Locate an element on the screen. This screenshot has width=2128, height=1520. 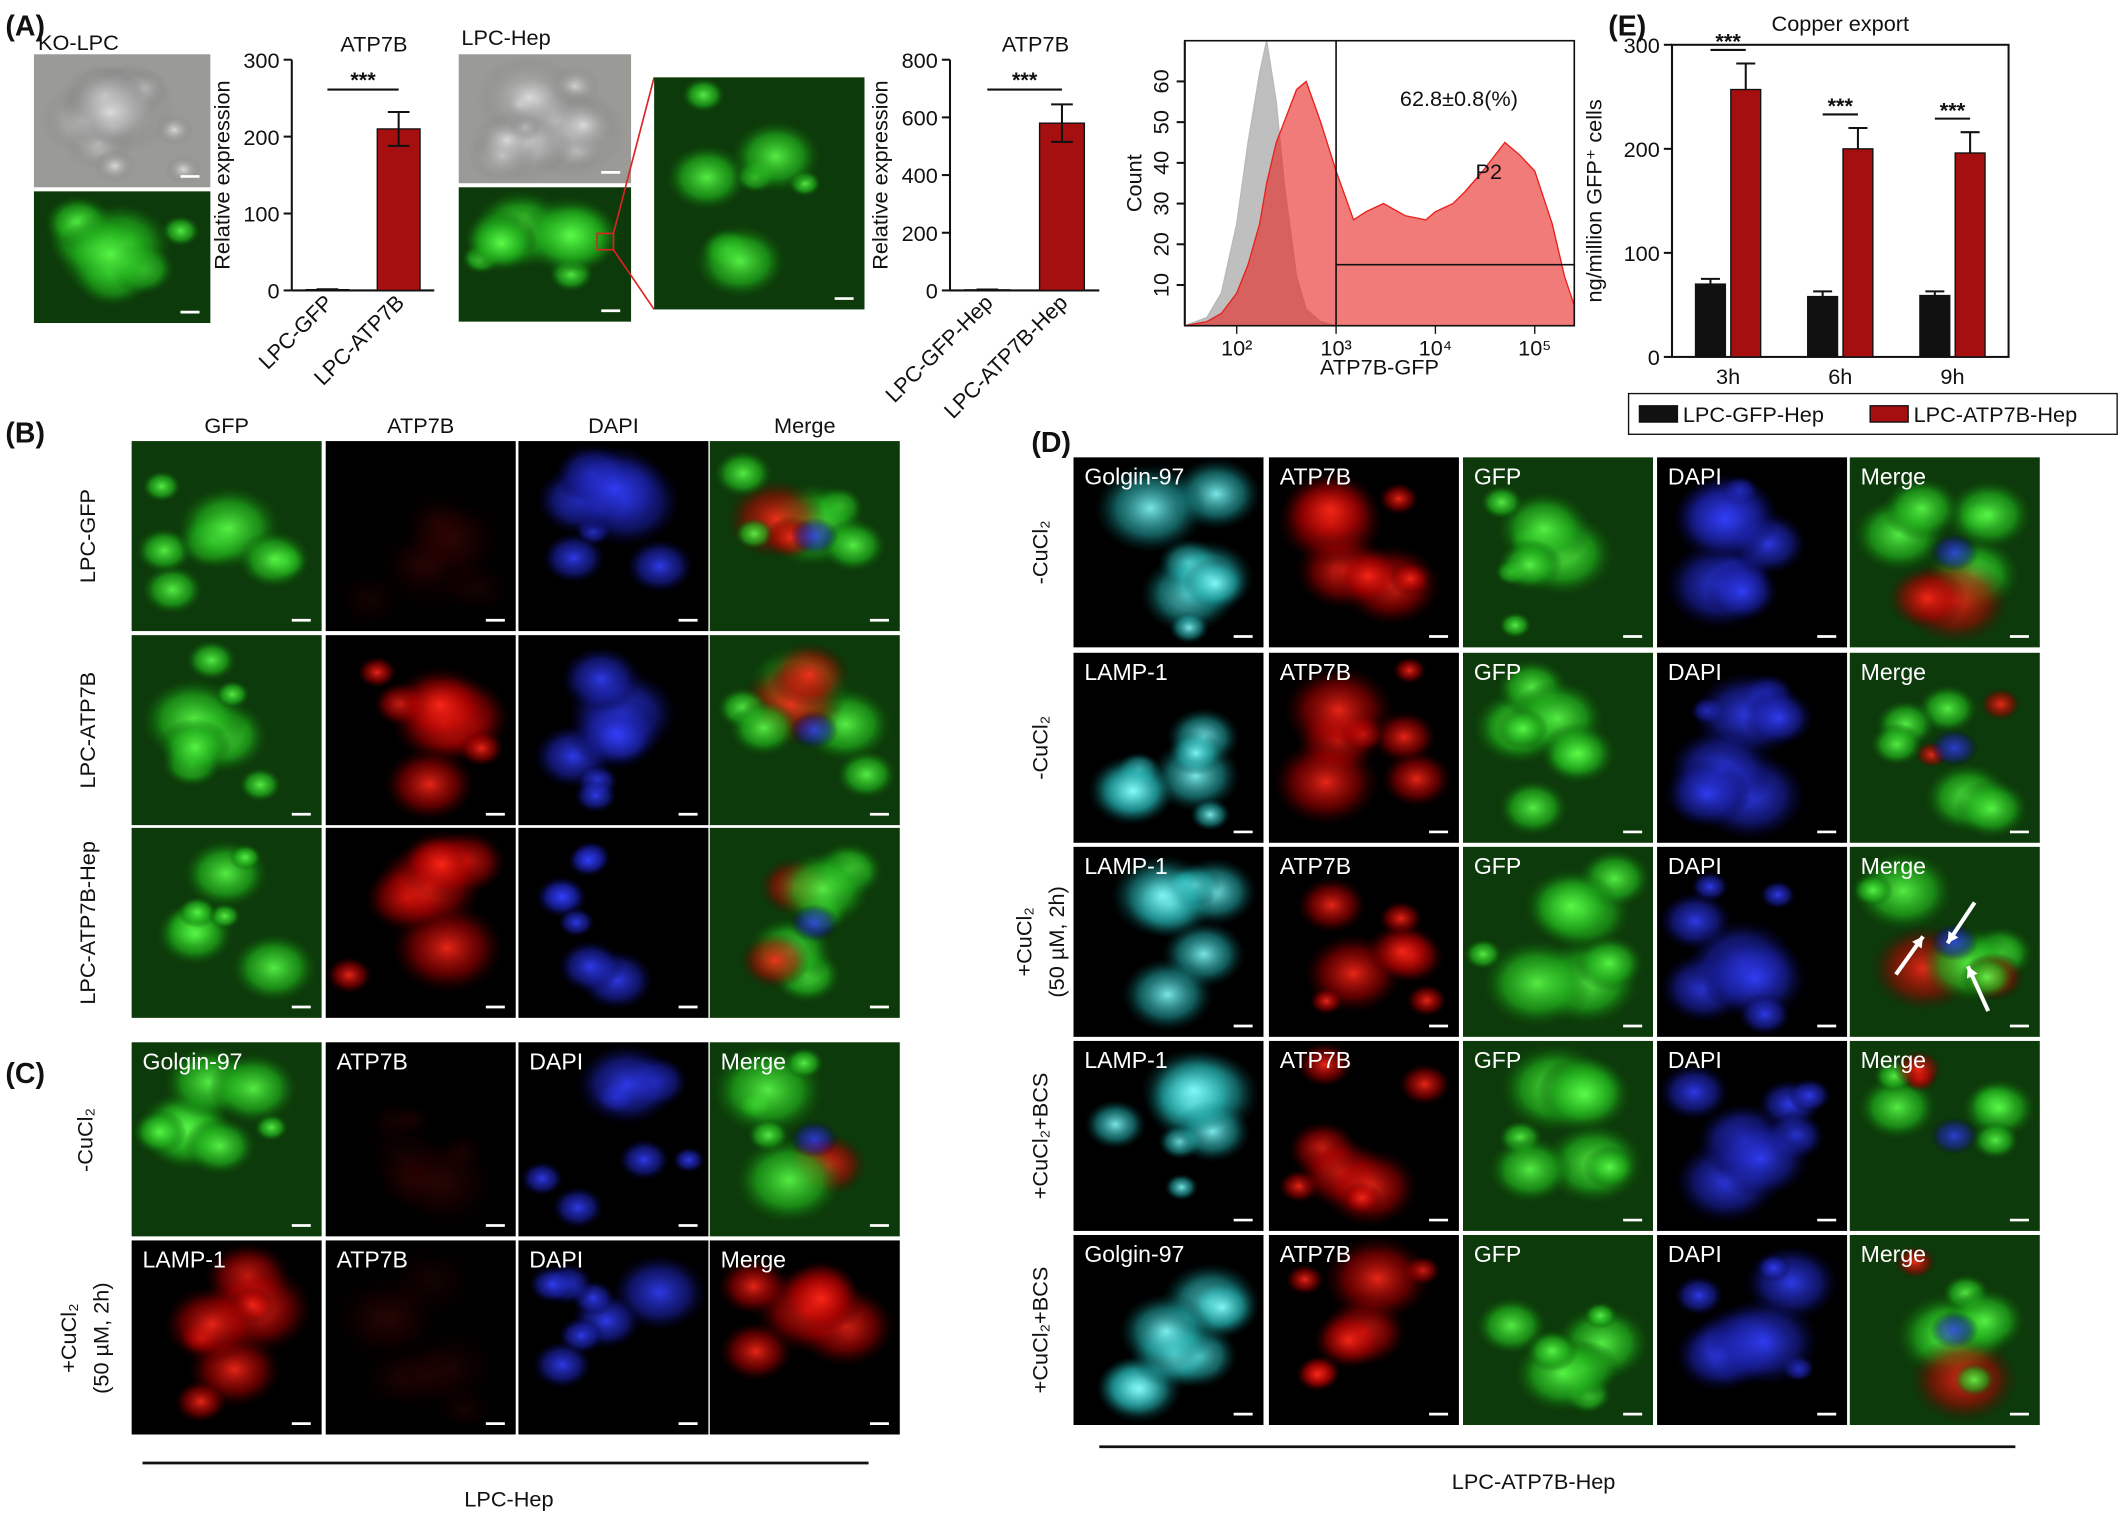
arrow-head is located at coordinates (1953, 937).